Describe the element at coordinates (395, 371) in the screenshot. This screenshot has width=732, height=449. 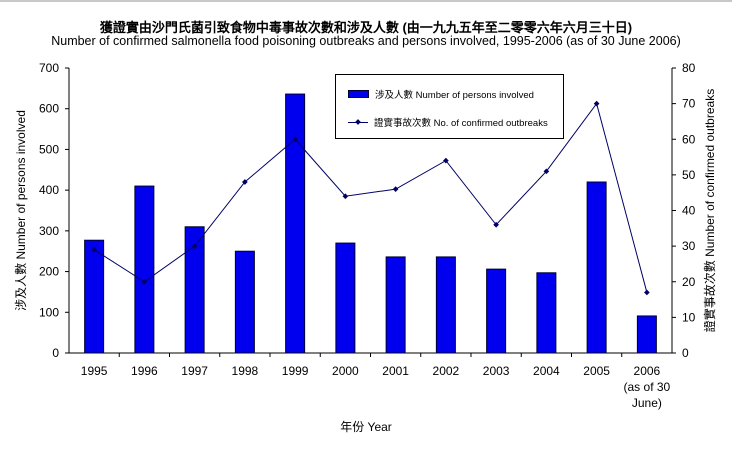
I see `x-tick-label: 2001` at that location.